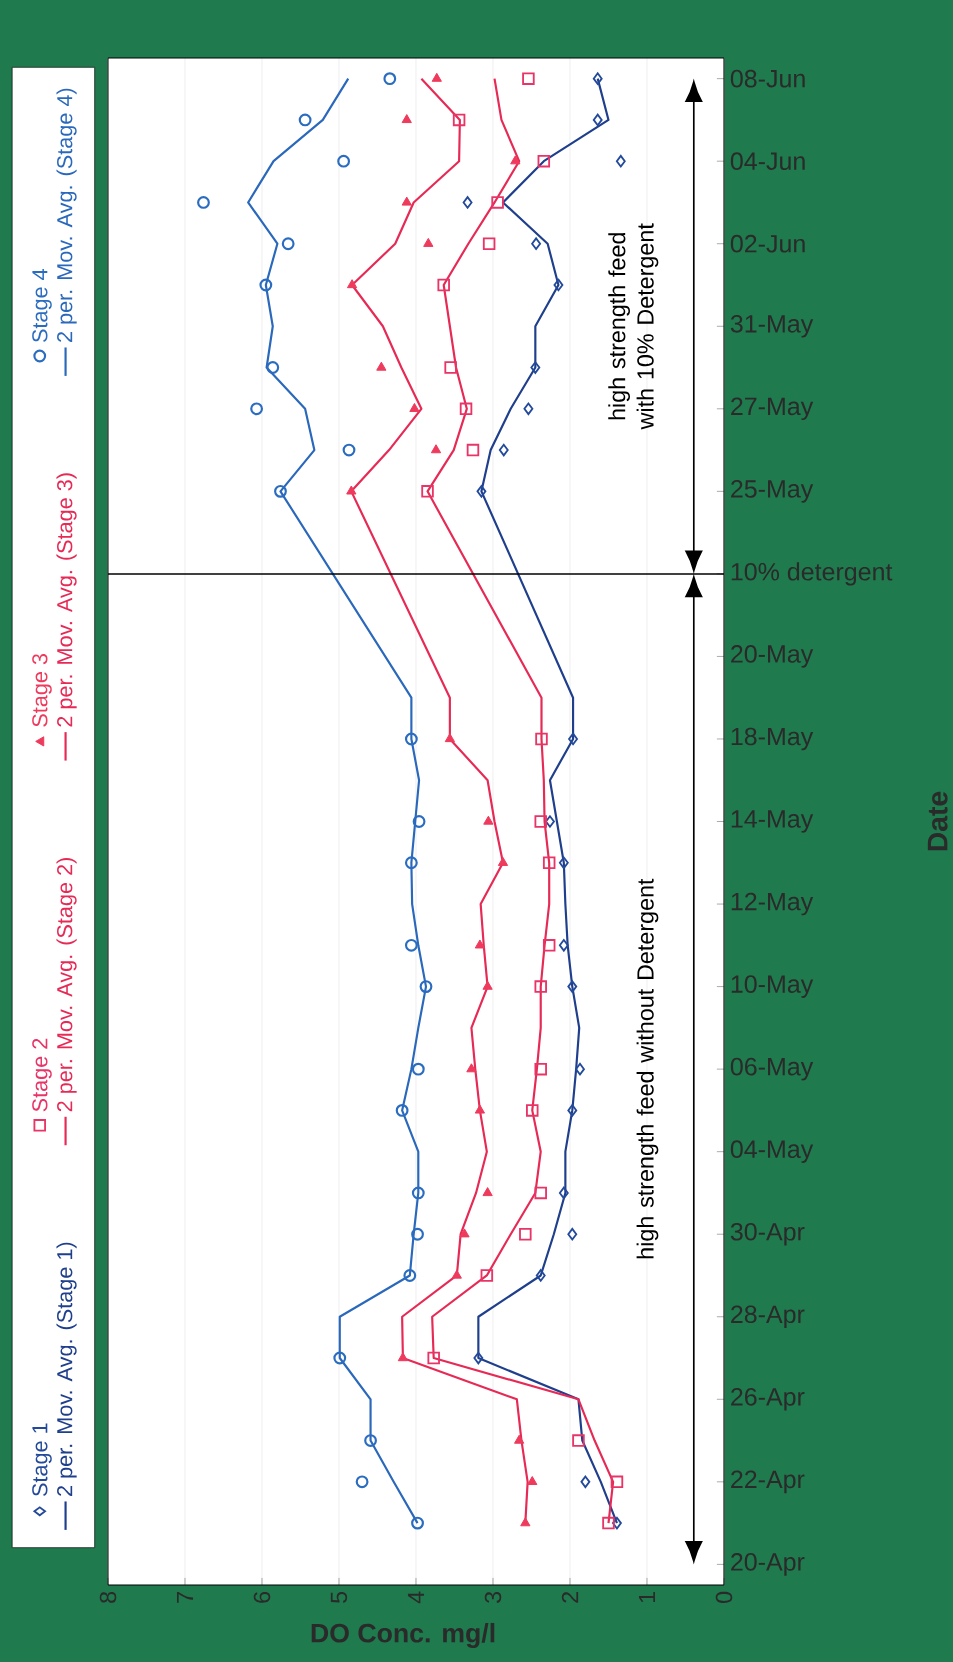 The height and width of the screenshot is (1662, 953). I want to click on y-tick-label: 22-Apr, so click(768, 1482).